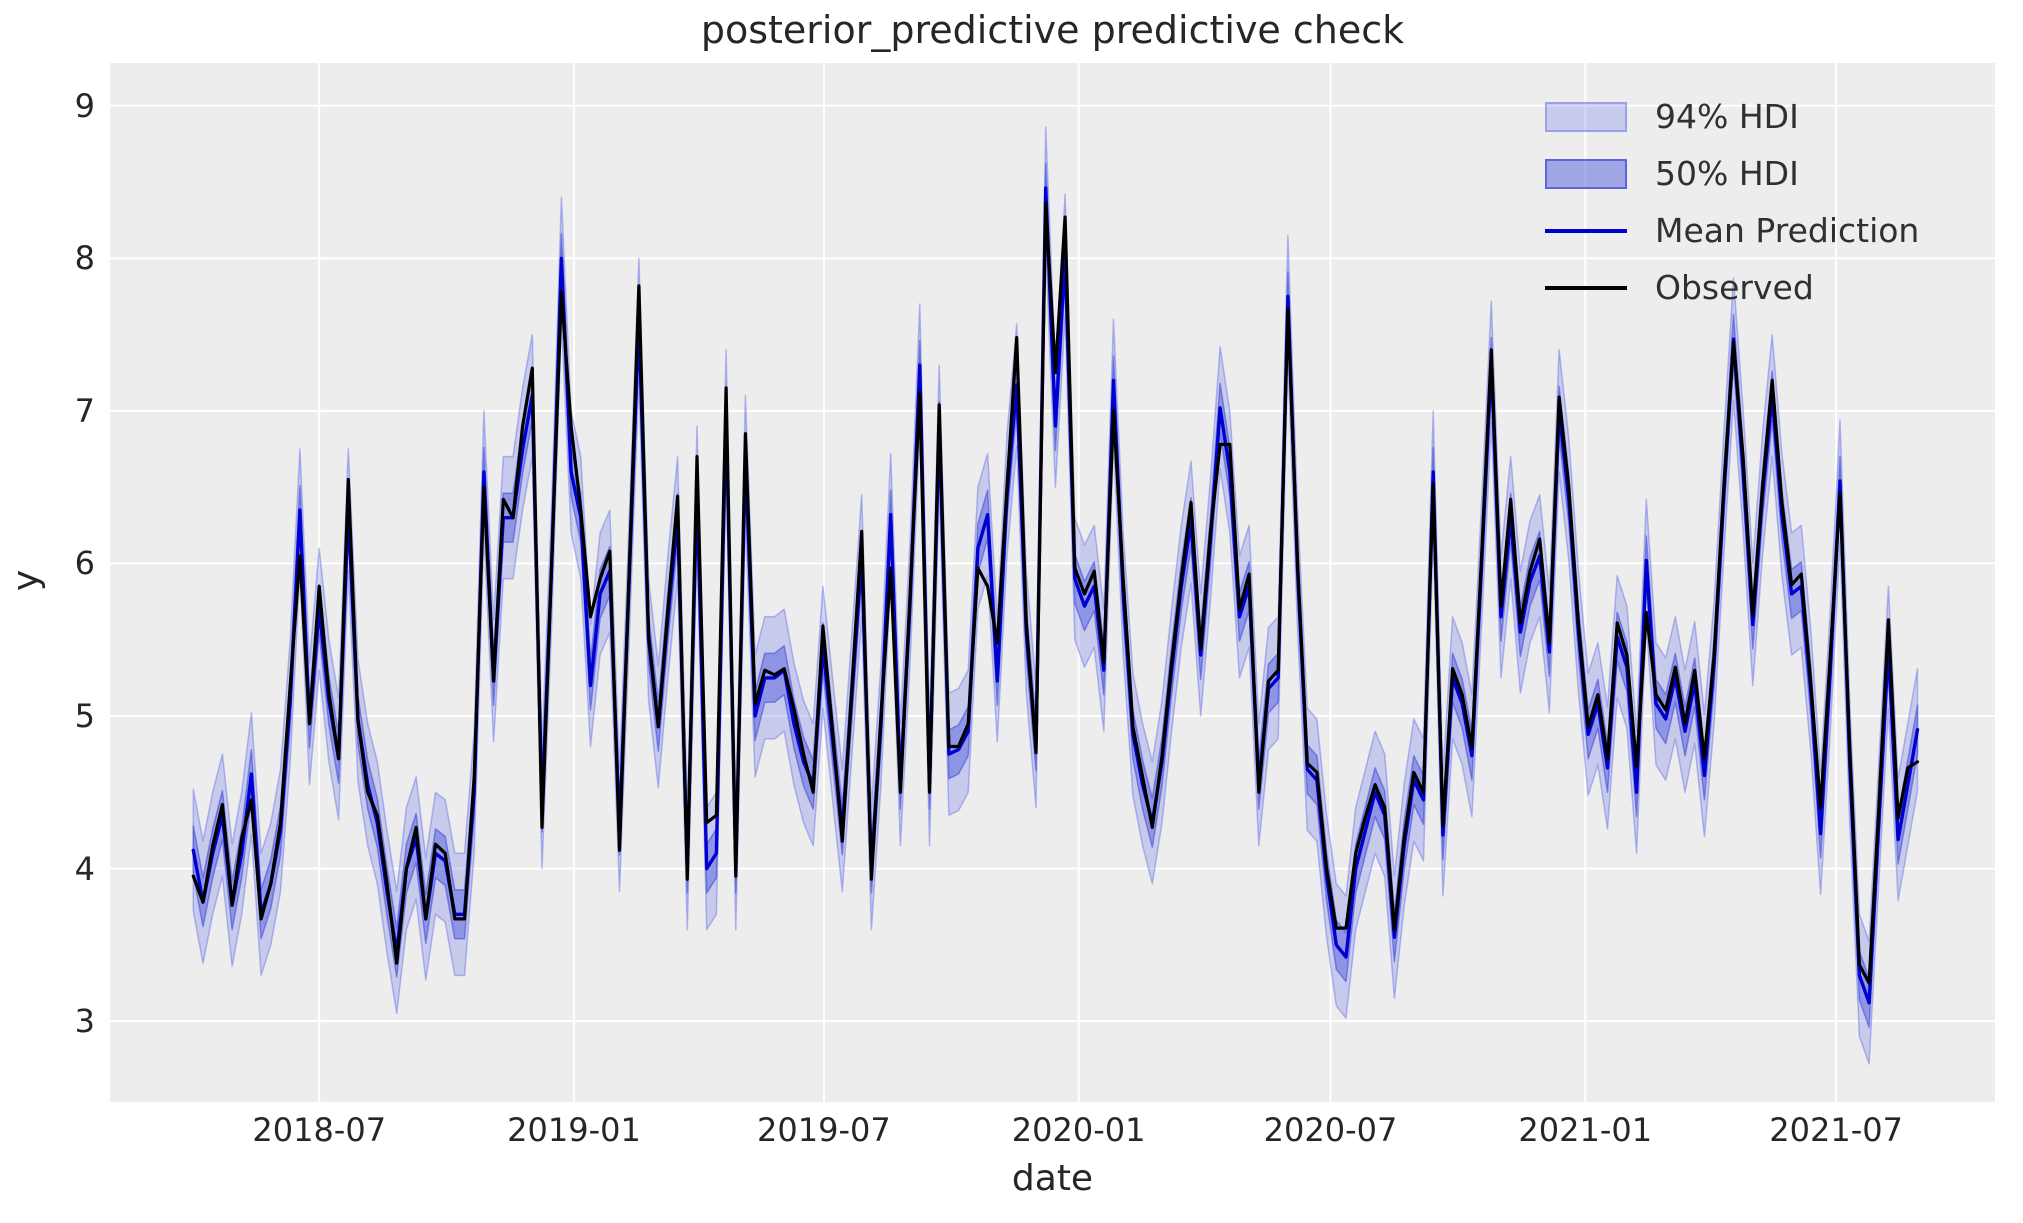  What do you see at coordinates (319, 1130) in the screenshot?
I see `x-tick-label: 2018-07` at bounding box center [319, 1130].